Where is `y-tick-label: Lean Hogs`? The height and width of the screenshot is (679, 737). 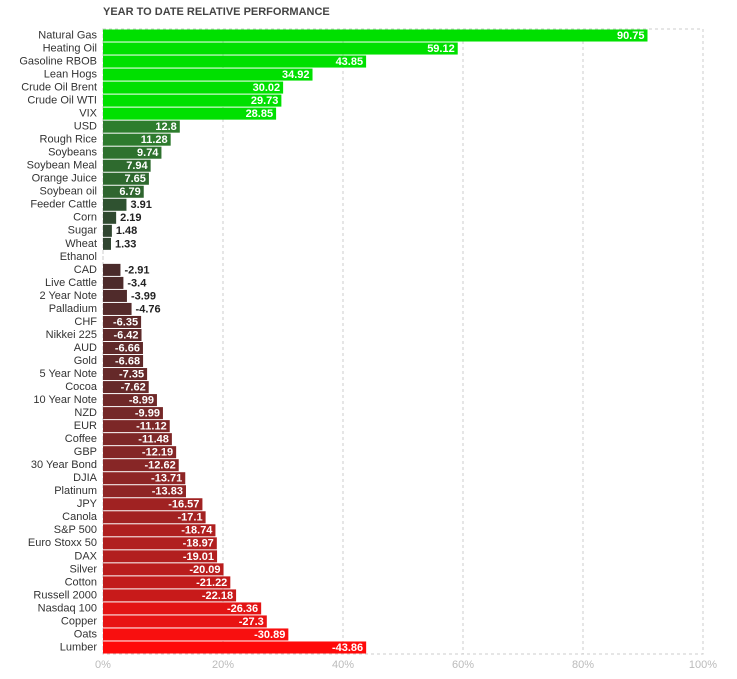 y-tick-label: Lean Hogs is located at coordinates (71, 74).